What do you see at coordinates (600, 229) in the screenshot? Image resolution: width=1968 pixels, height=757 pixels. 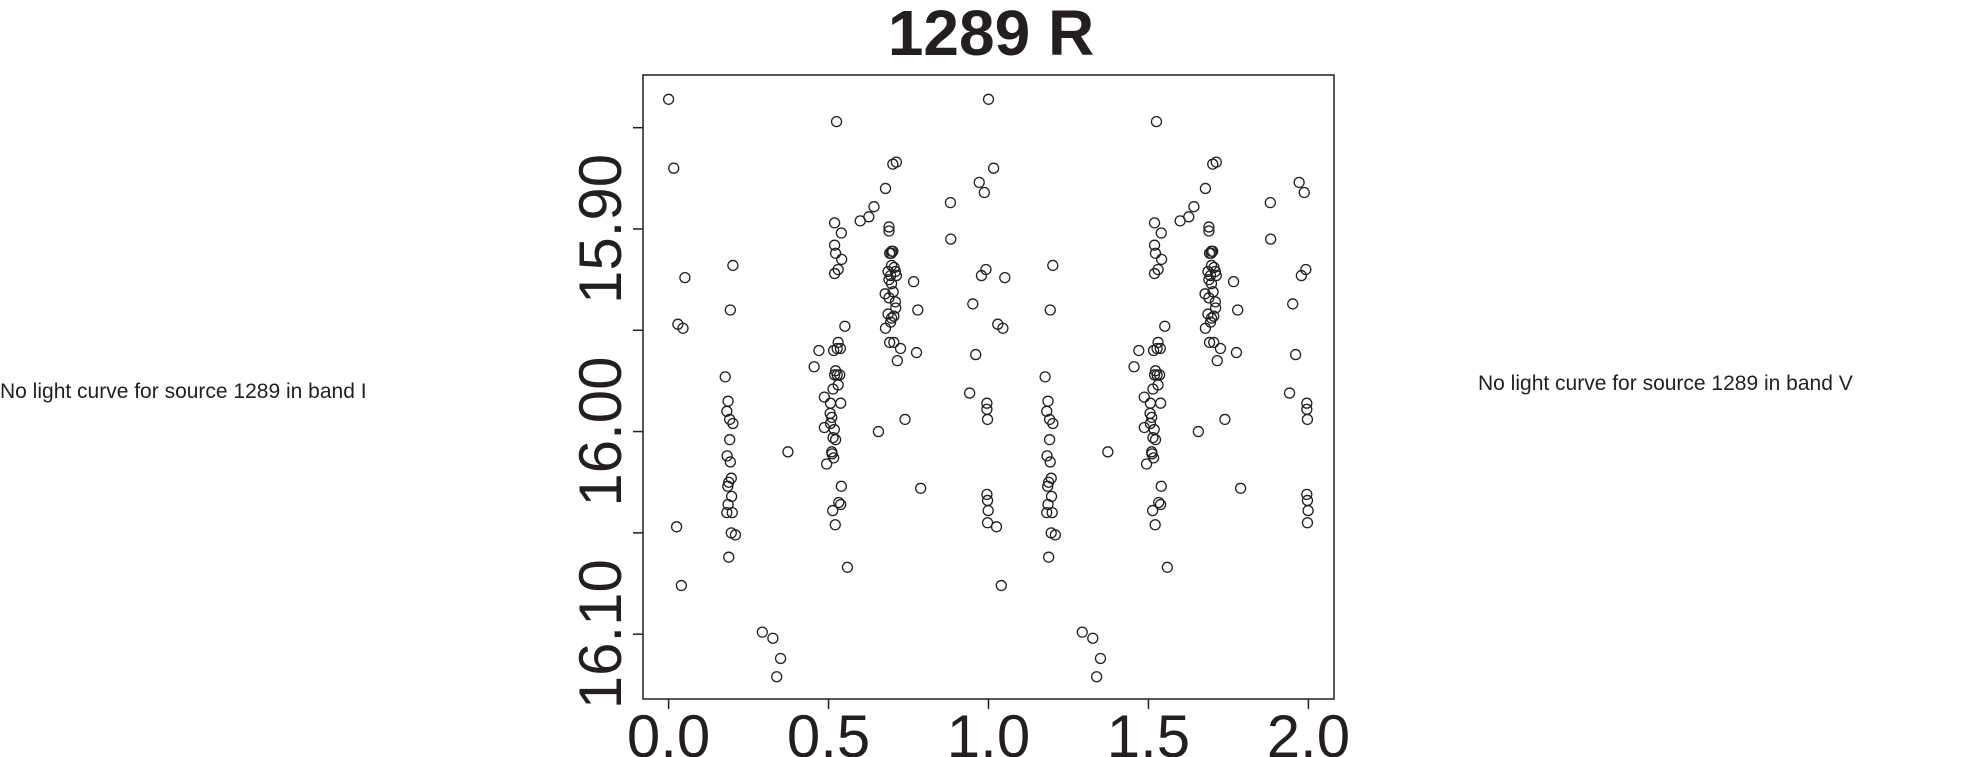 I see `y-tick-label: 15.90` at bounding box center [600, 229].